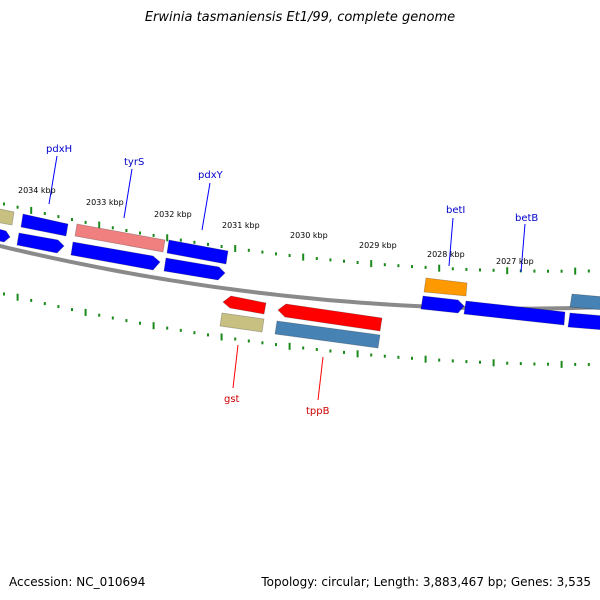  What do you see at coordinates (309, 235) in the screenshot?
I see `scale-label-2030: 2030 kbp` at bounding box center [309, 235].